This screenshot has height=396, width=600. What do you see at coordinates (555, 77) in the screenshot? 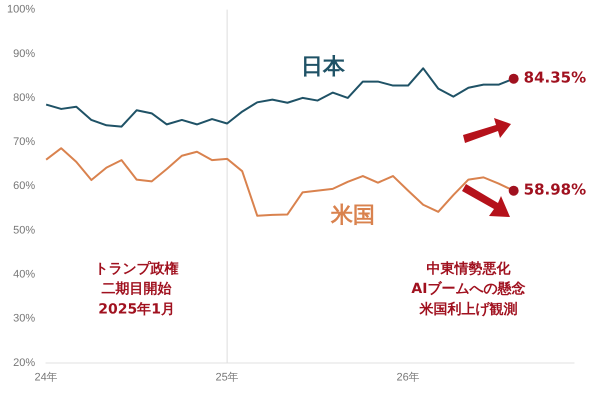
I see `data-label: 84.35%` at bounding box center [555, 77].